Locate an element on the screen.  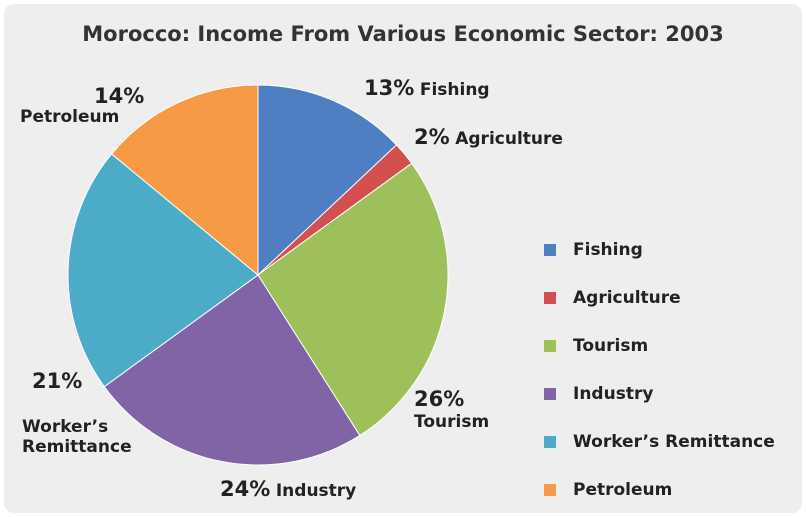
pie-slice-fishing is located at coordinates (327, 180).